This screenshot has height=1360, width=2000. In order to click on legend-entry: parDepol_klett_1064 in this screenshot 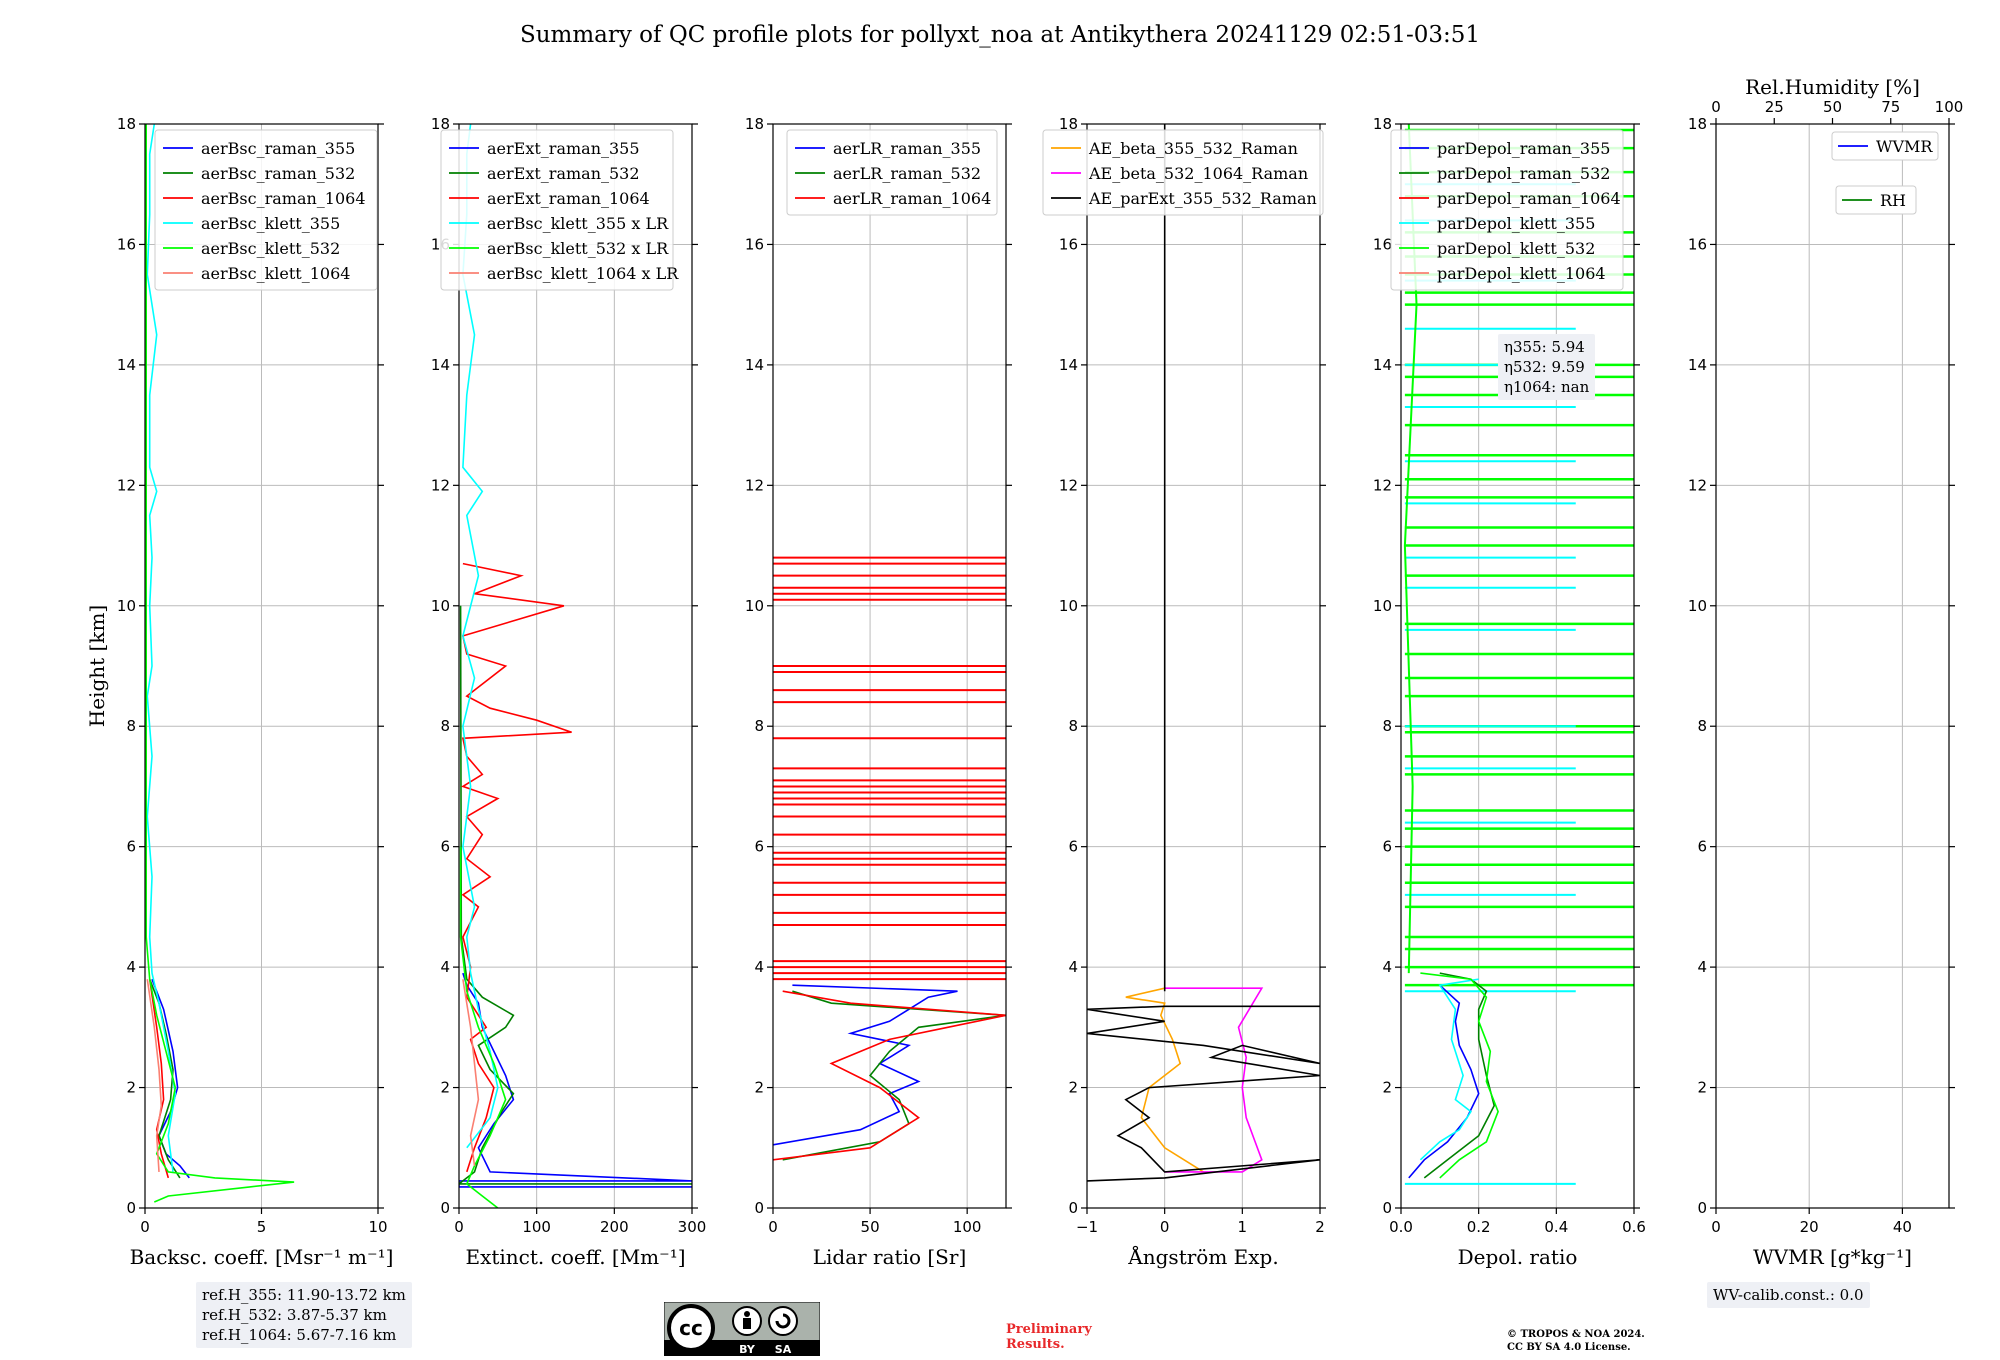, I will do `click(1521, 273)`.